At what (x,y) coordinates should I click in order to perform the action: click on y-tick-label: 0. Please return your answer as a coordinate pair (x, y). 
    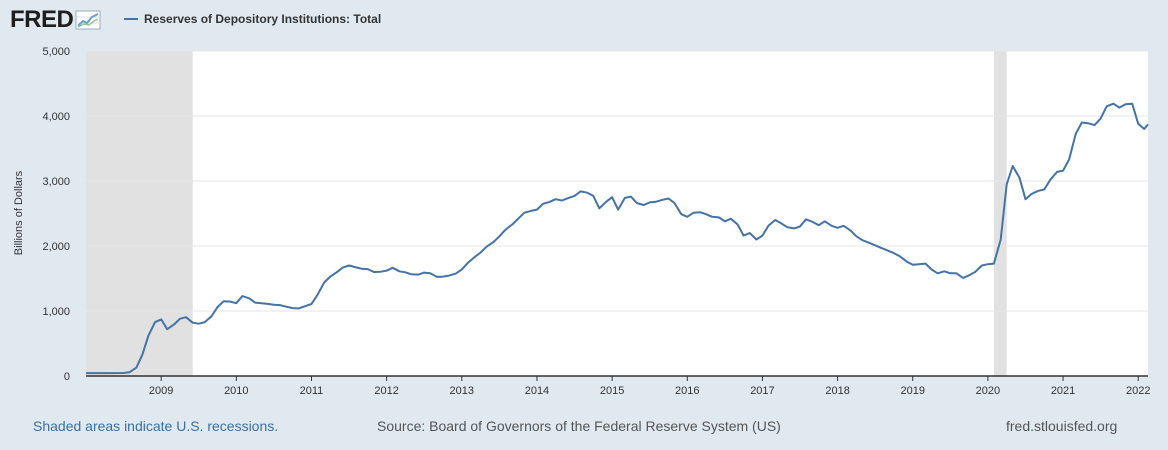
    Looking at the image, I should click on (67, 377).